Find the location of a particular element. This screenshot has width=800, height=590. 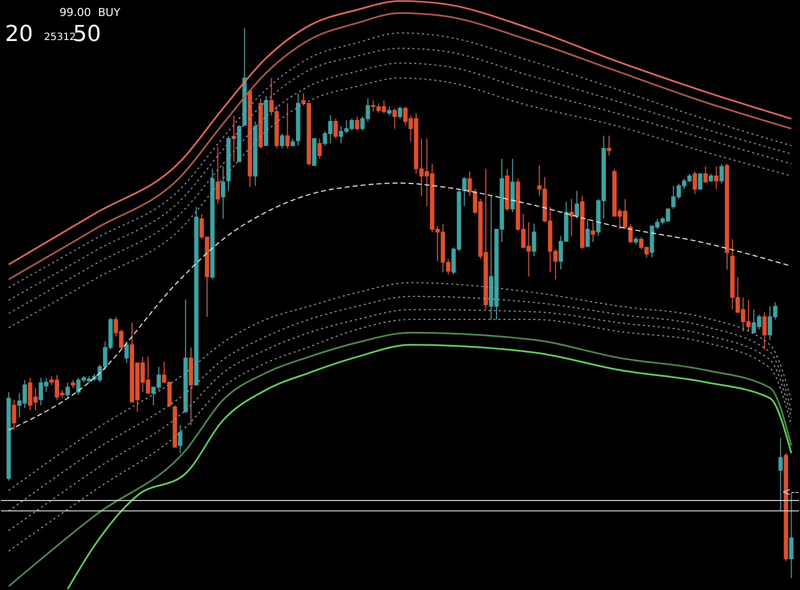

text: BUY is located at coordinates (109, 12).